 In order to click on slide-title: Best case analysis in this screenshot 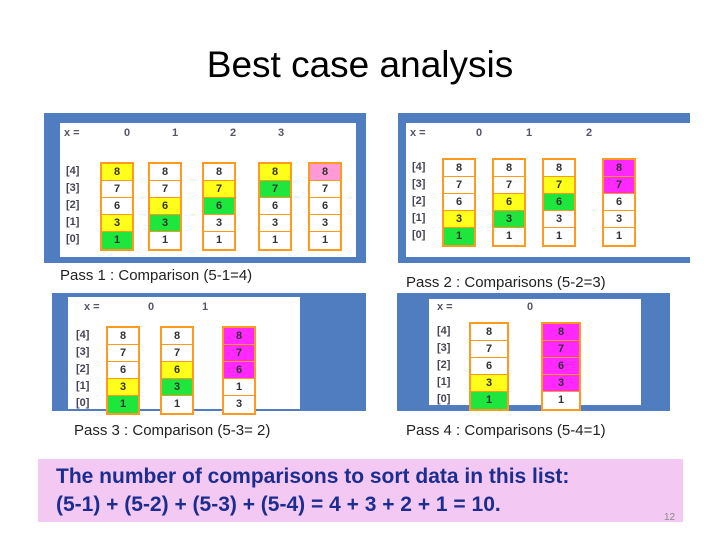, I will do `click(360, 64)`.